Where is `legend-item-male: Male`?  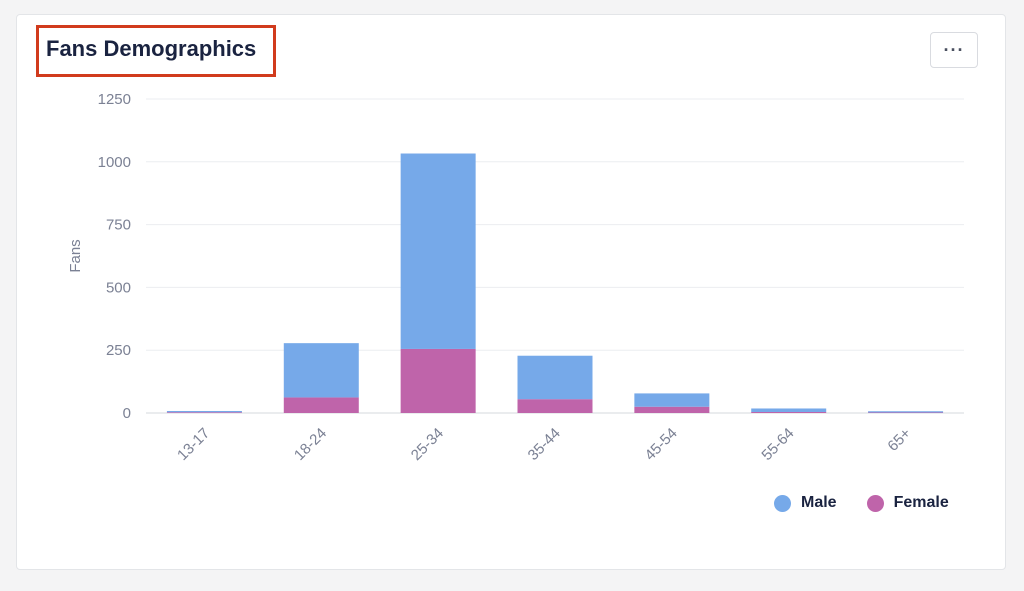 legend-item-male: Male is located at coordinates (805, 503).